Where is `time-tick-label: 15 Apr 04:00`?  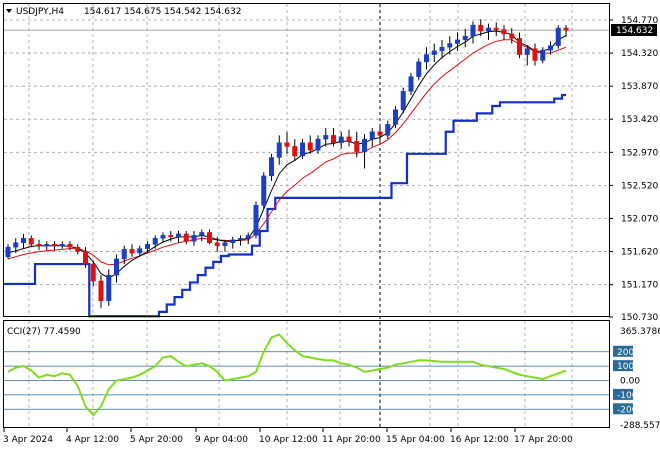 time-tick-label: 15 Apr 04:00 is located at coordinates (415, 440).